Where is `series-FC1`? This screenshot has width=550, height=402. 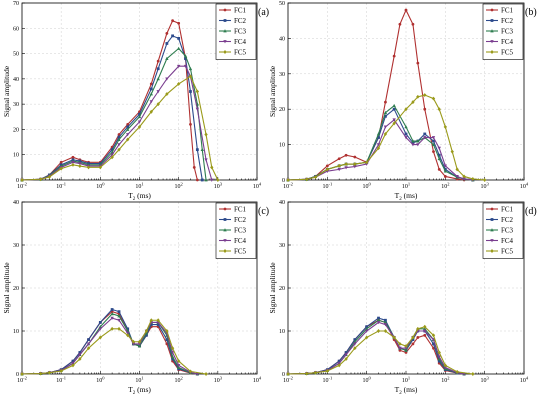
series-FC1 is located at coordinates (376, 347).